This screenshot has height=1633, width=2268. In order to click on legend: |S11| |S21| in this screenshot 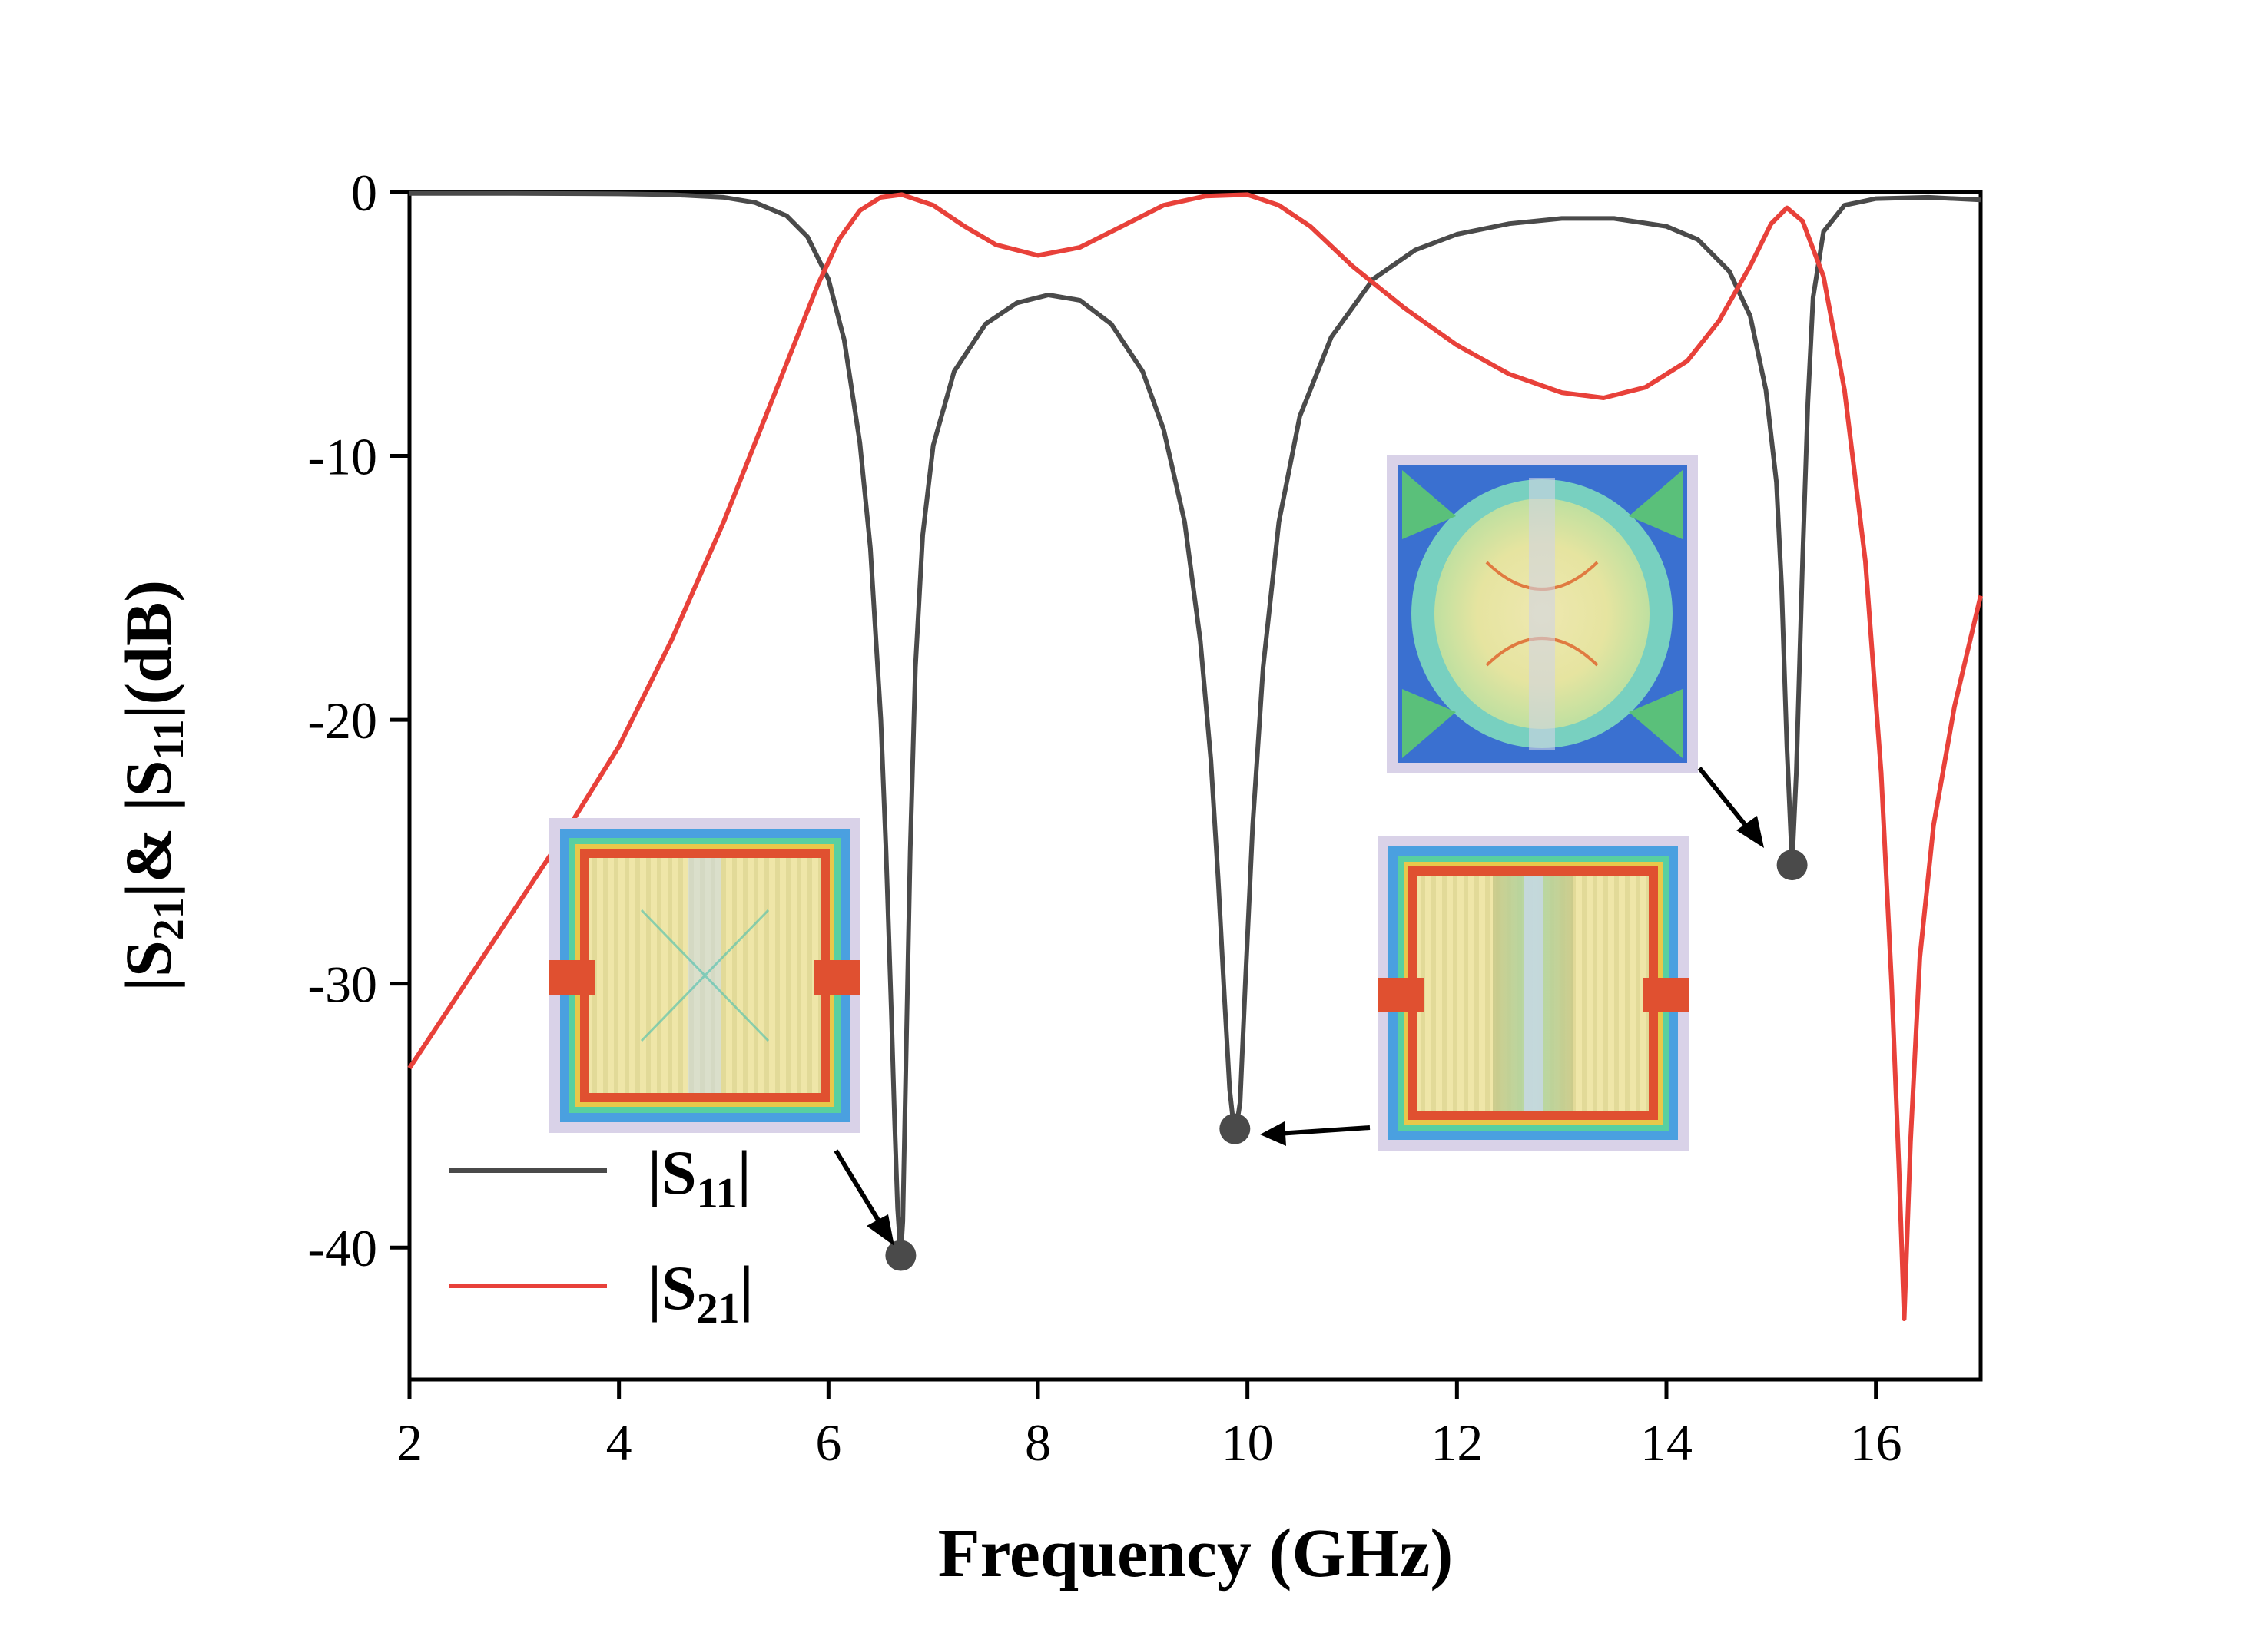, I will do `click(601, 1236)`.